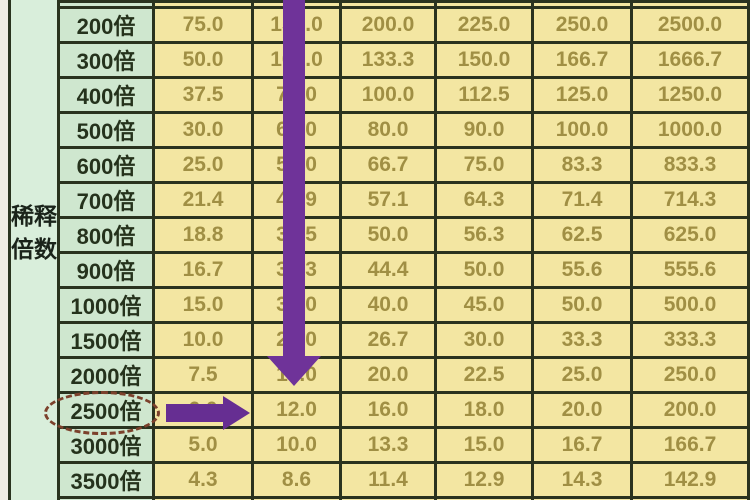 This screenshot has height=500, width=750. I want to click on table-cell: 133.3, so click(388, 60).